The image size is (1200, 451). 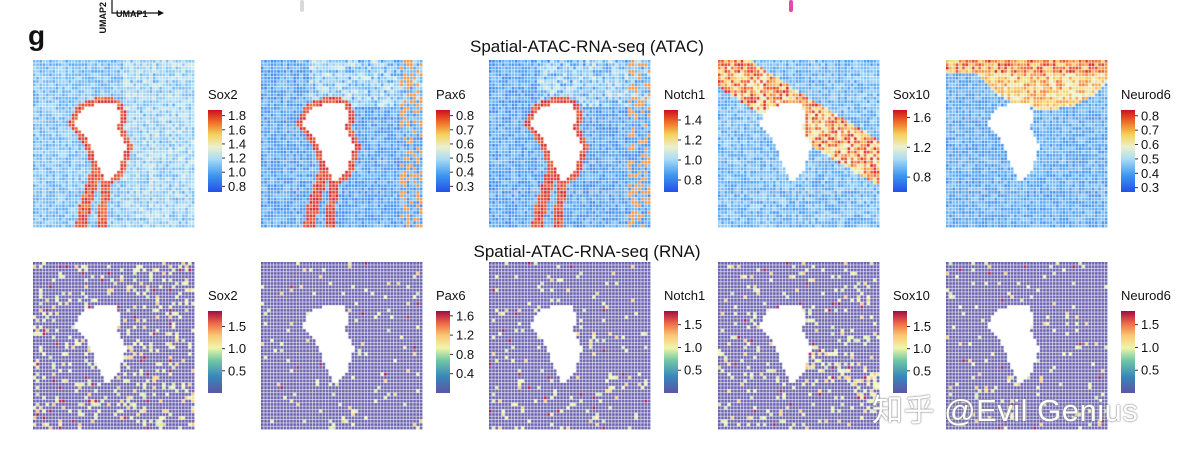 What do you see at coordinates (570, 346) in the screenshot?
I see `rna-notch1-spatial-map` at bounding box center [570, 346].